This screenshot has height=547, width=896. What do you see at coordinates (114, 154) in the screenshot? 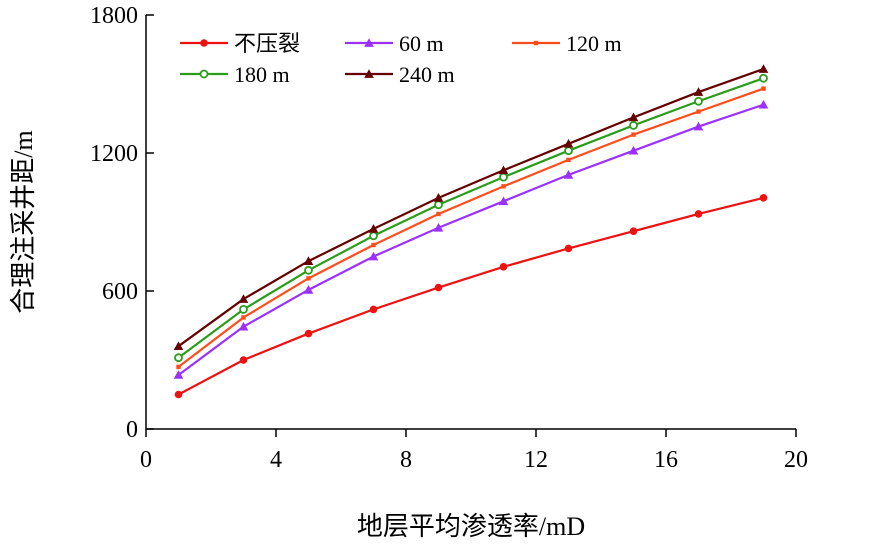
I see `y-tick-label: 1200` at bounding box center [114, 154].